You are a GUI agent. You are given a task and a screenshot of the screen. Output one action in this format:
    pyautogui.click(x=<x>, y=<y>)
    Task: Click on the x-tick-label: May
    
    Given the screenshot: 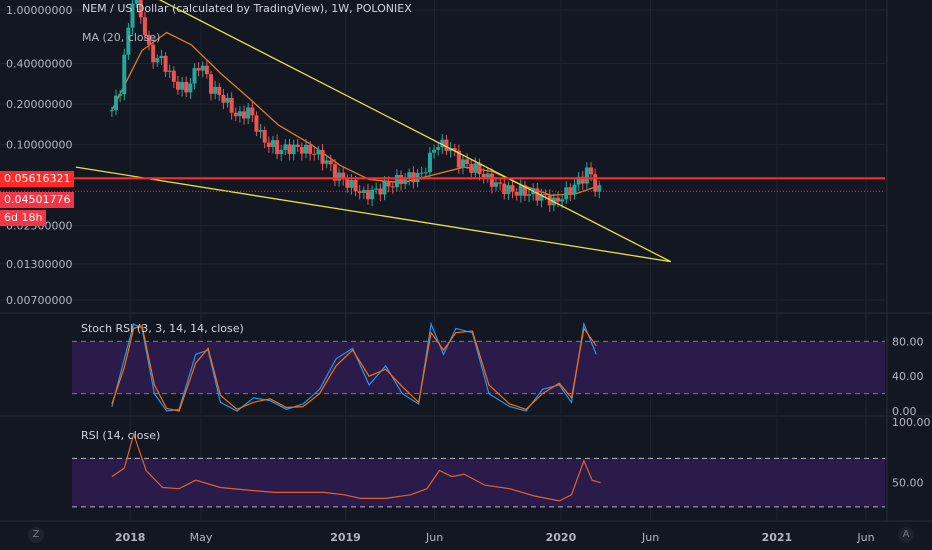 What is the action you would take?
    pyautogui.click(x=201, y=537)
    